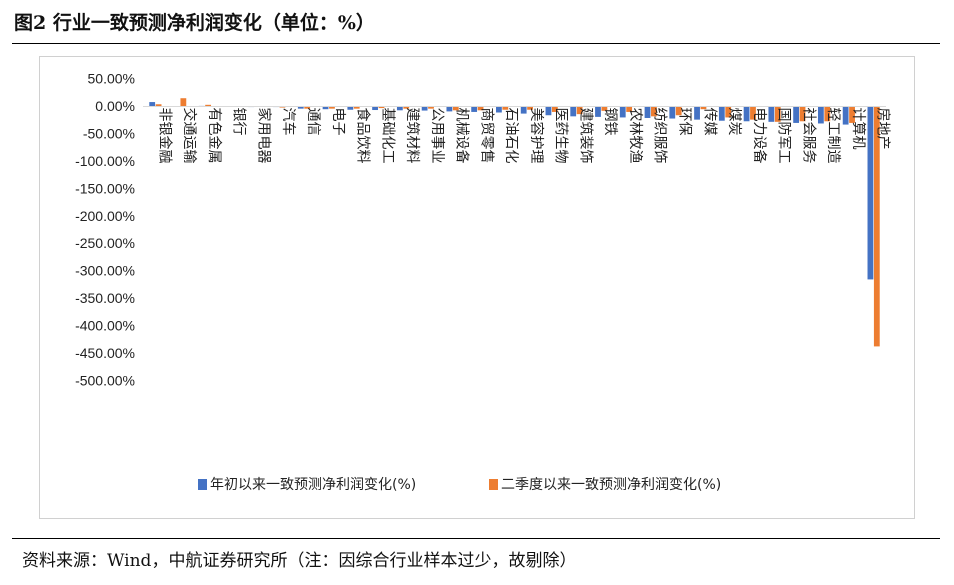 The width and height of the screenshot is (954, 585). What do you see at coordinates (105, 326) in the screenshot?
I see `y-tick-label: -400.00%` at bounding box center [105, 326].